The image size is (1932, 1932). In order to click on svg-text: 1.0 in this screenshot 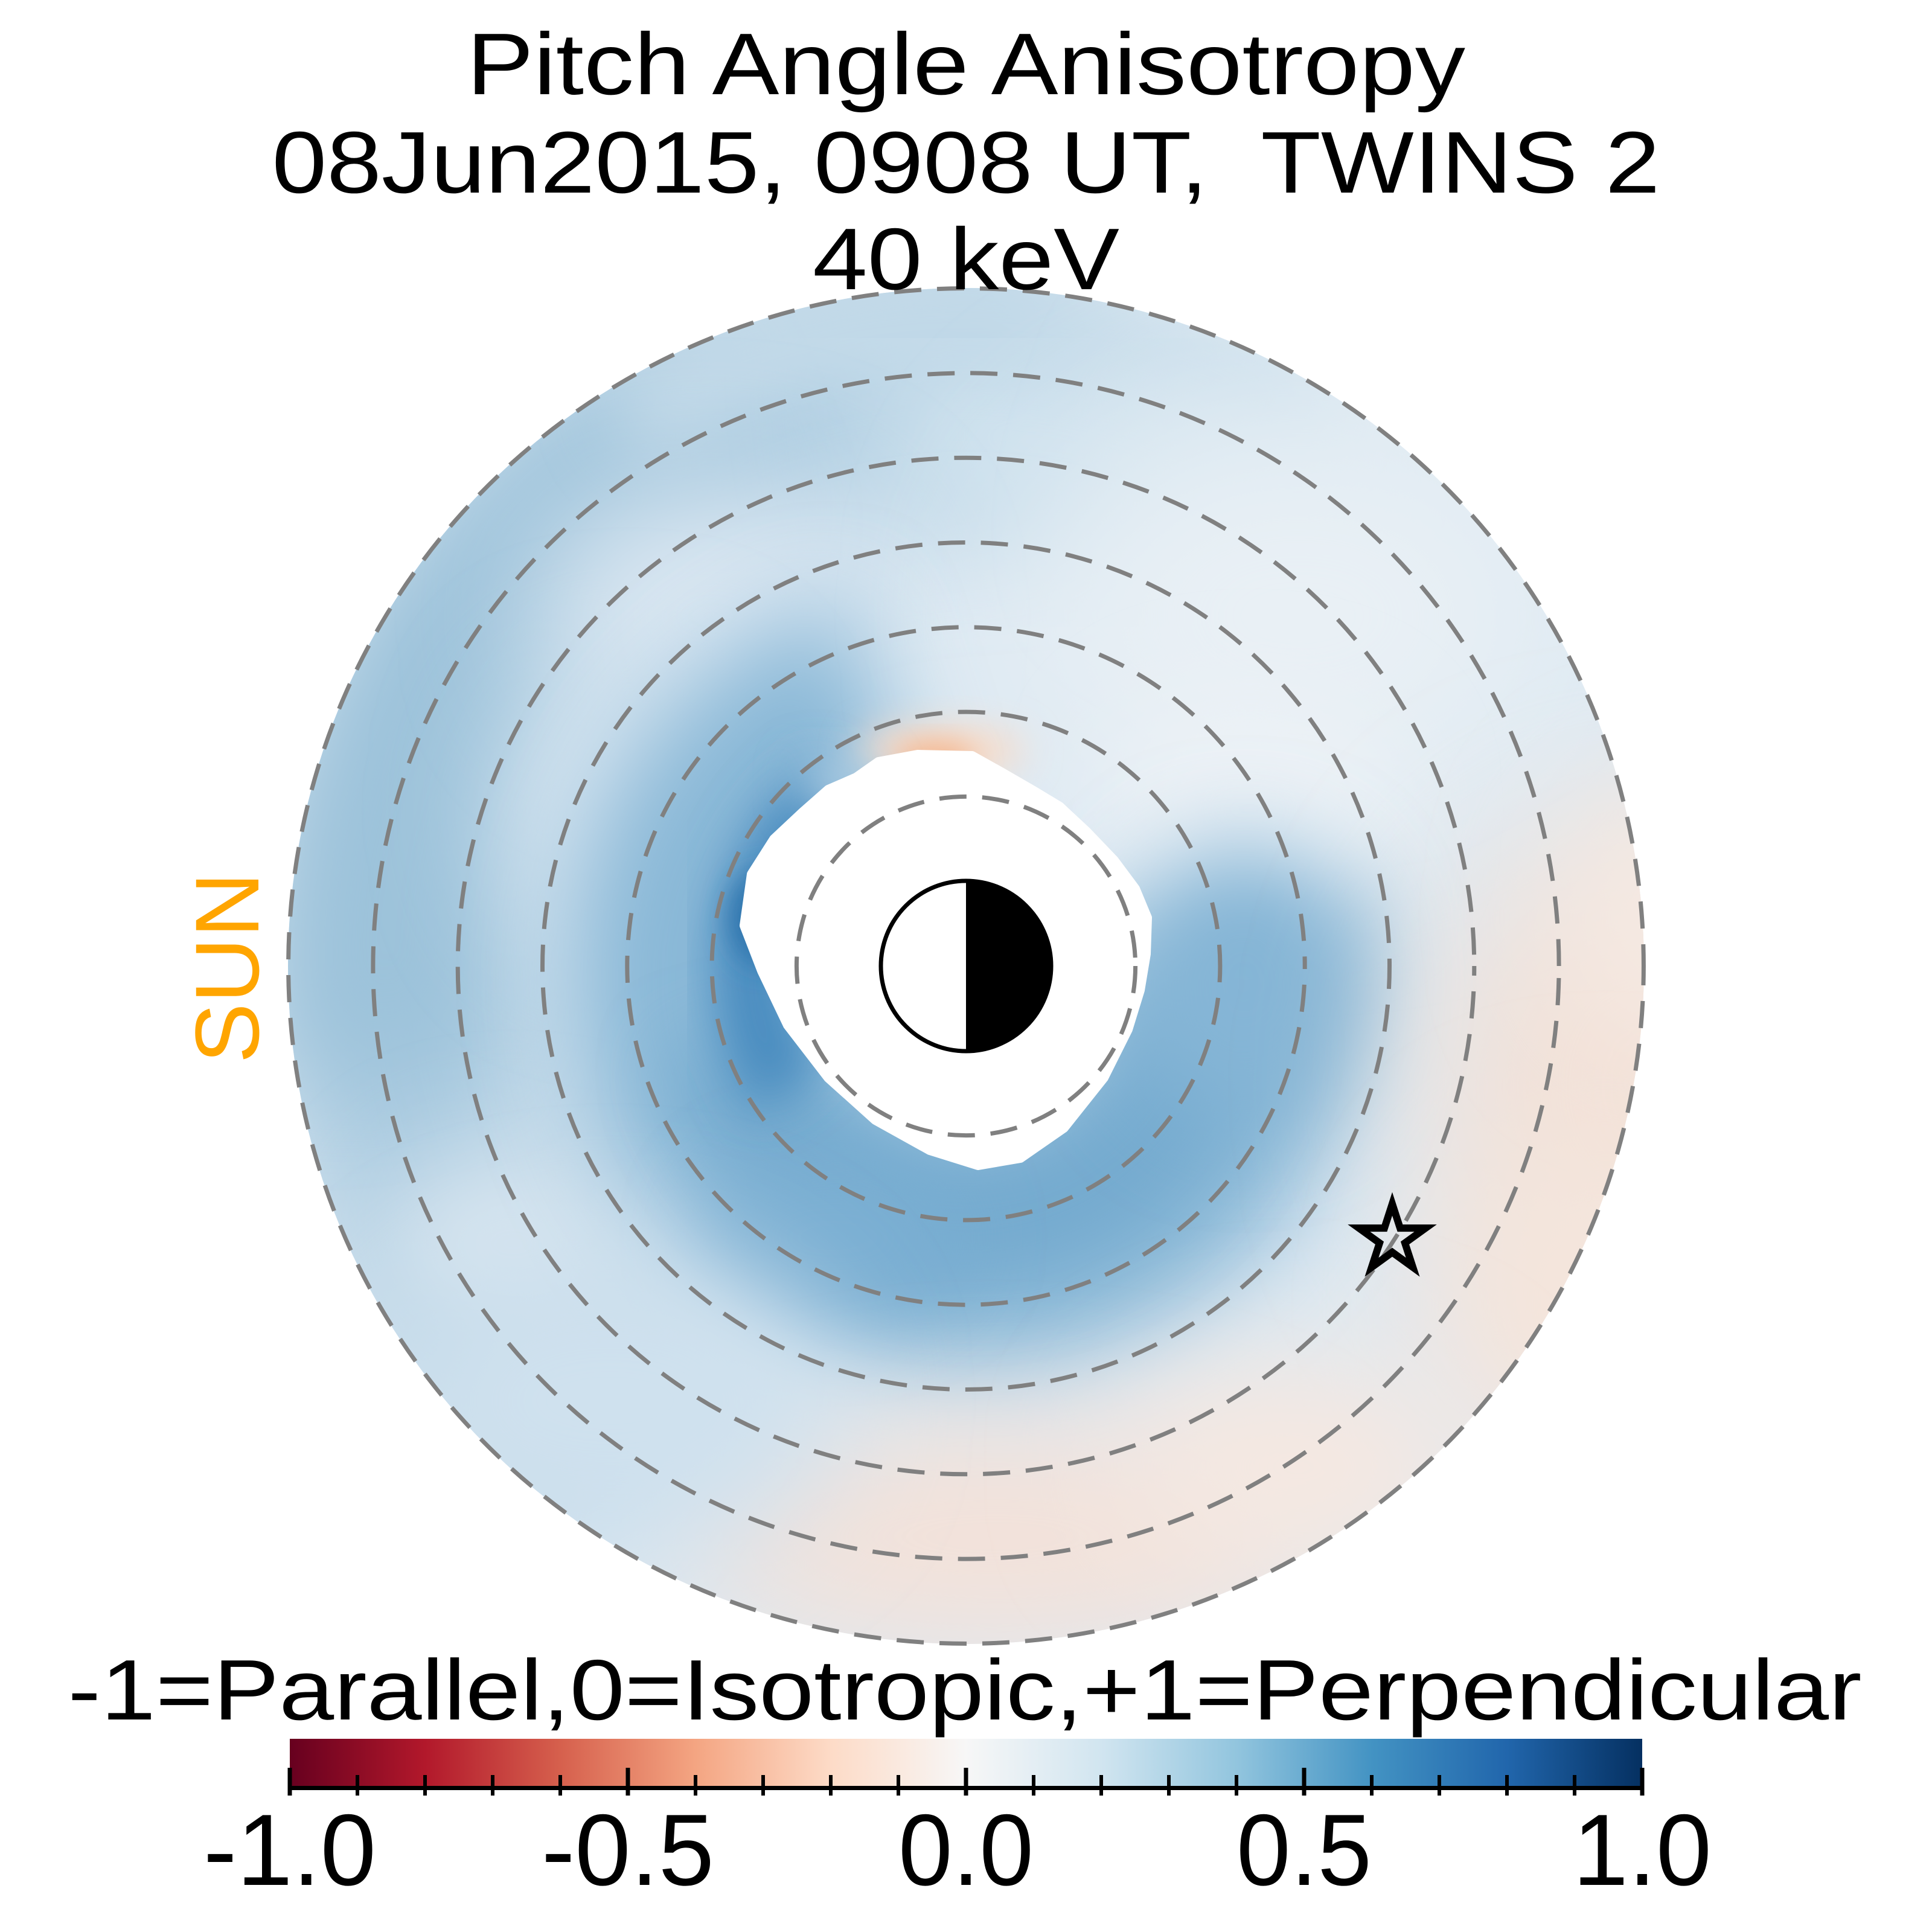, I will do `click(1643, 1850)`.